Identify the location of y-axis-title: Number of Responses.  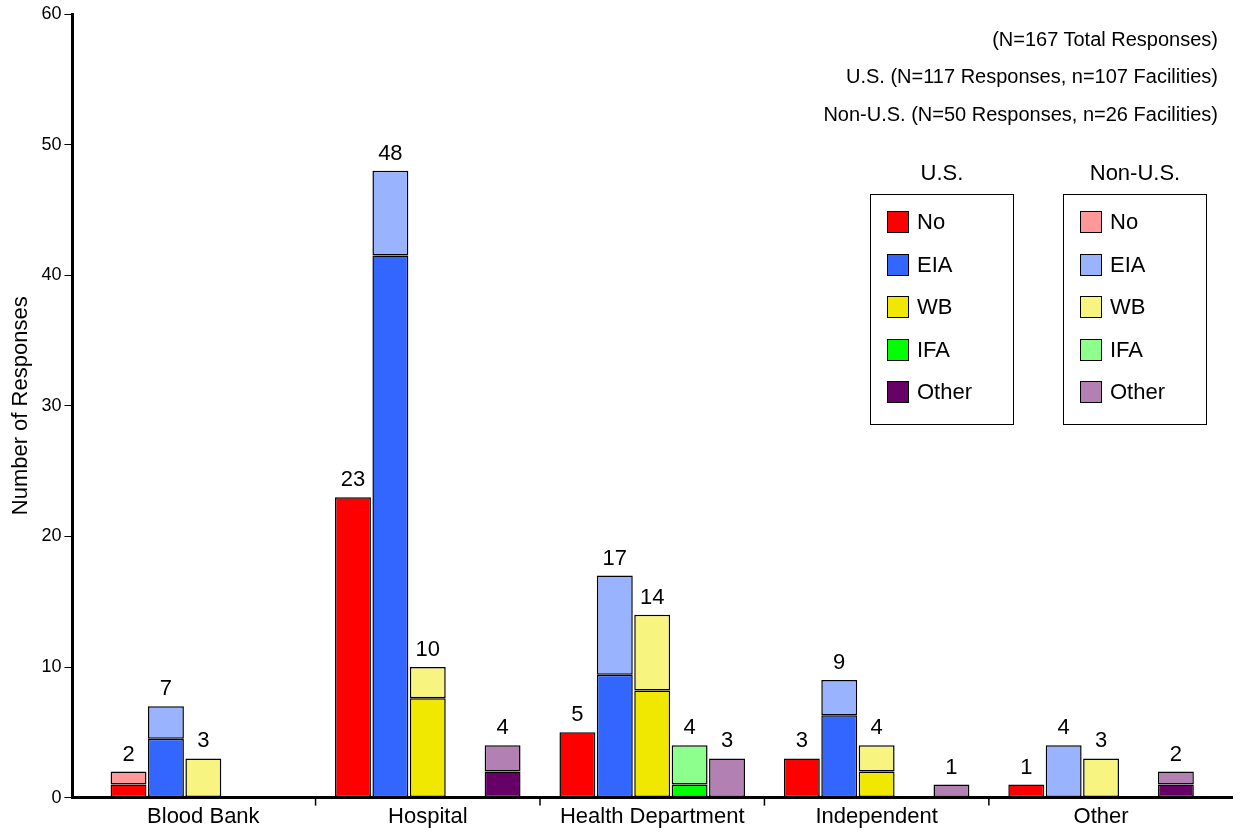
(20, 406).